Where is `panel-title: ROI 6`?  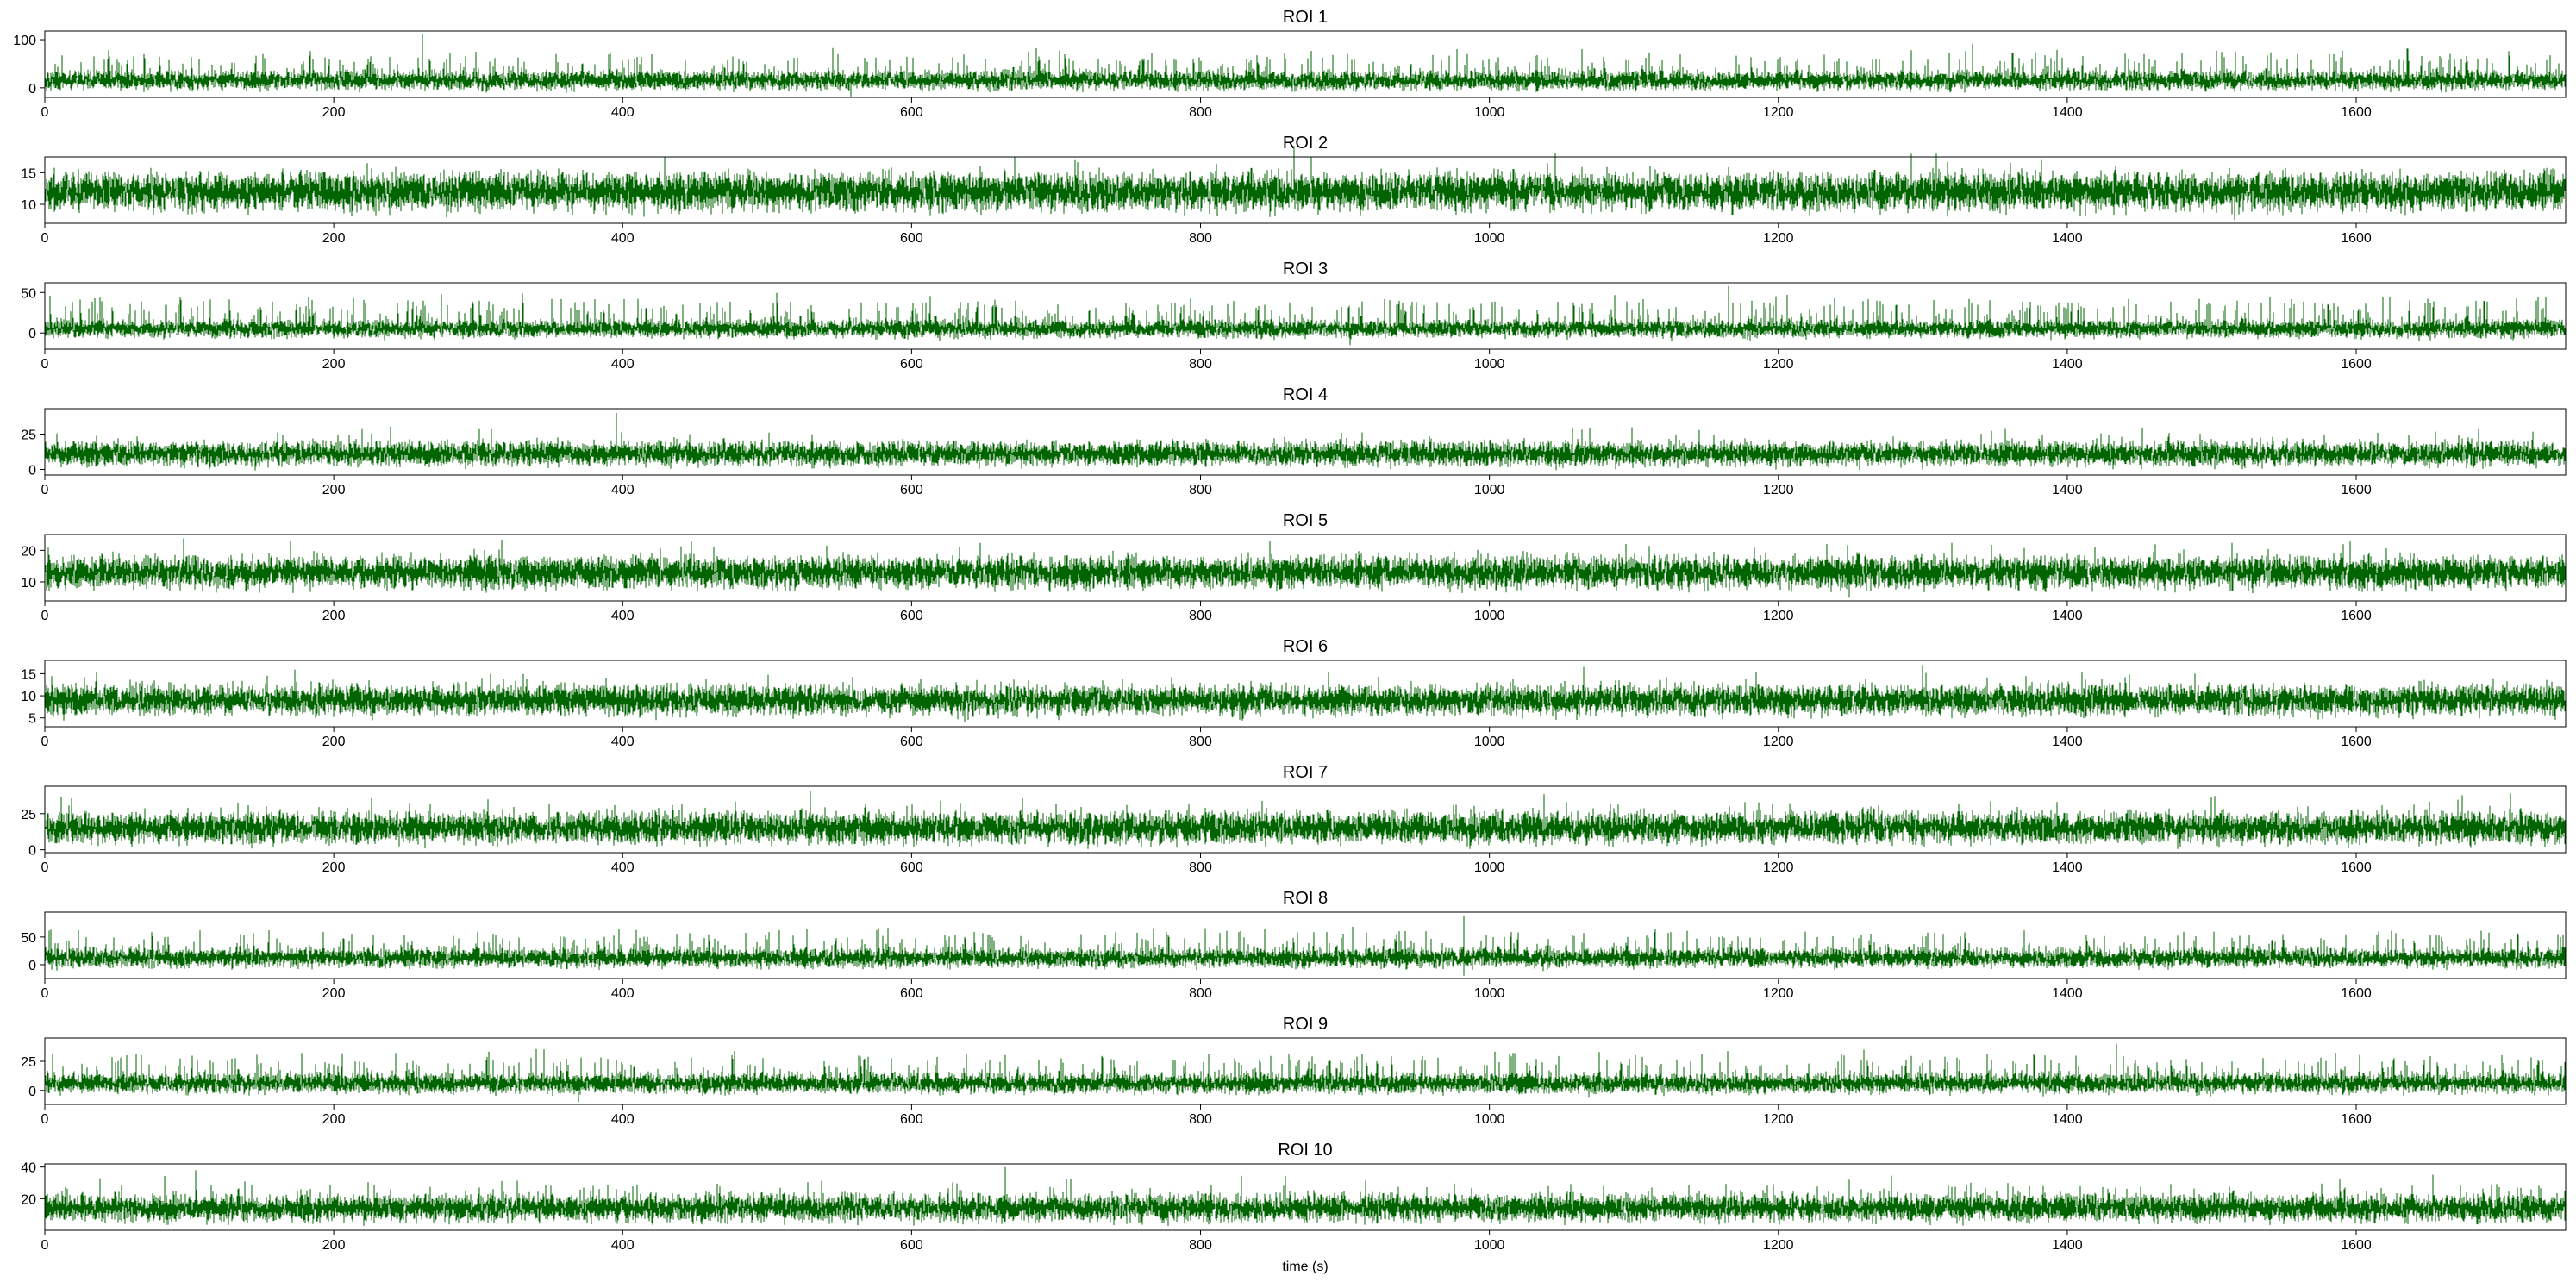
panel-title: ROI 6 is located at coordinates (1305, 646).